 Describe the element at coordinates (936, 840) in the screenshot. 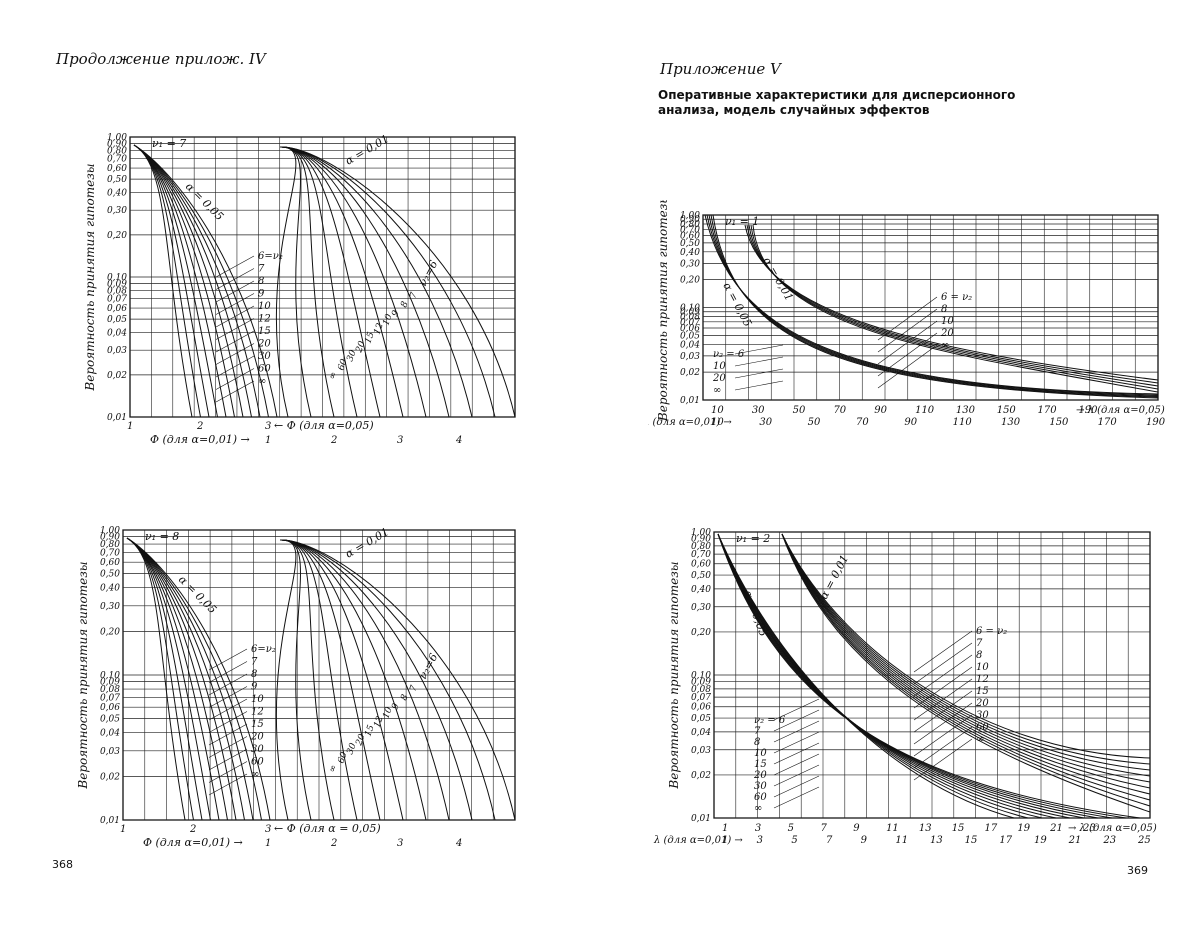

I see `x-tick-label-a01: 13` at that location.